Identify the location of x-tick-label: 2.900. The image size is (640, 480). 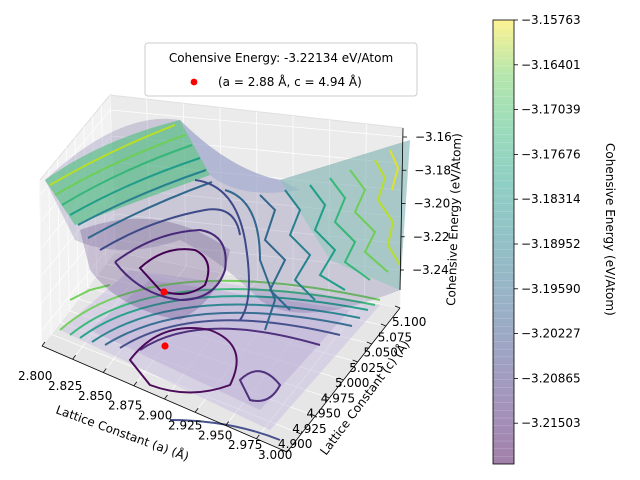
(155, 416).